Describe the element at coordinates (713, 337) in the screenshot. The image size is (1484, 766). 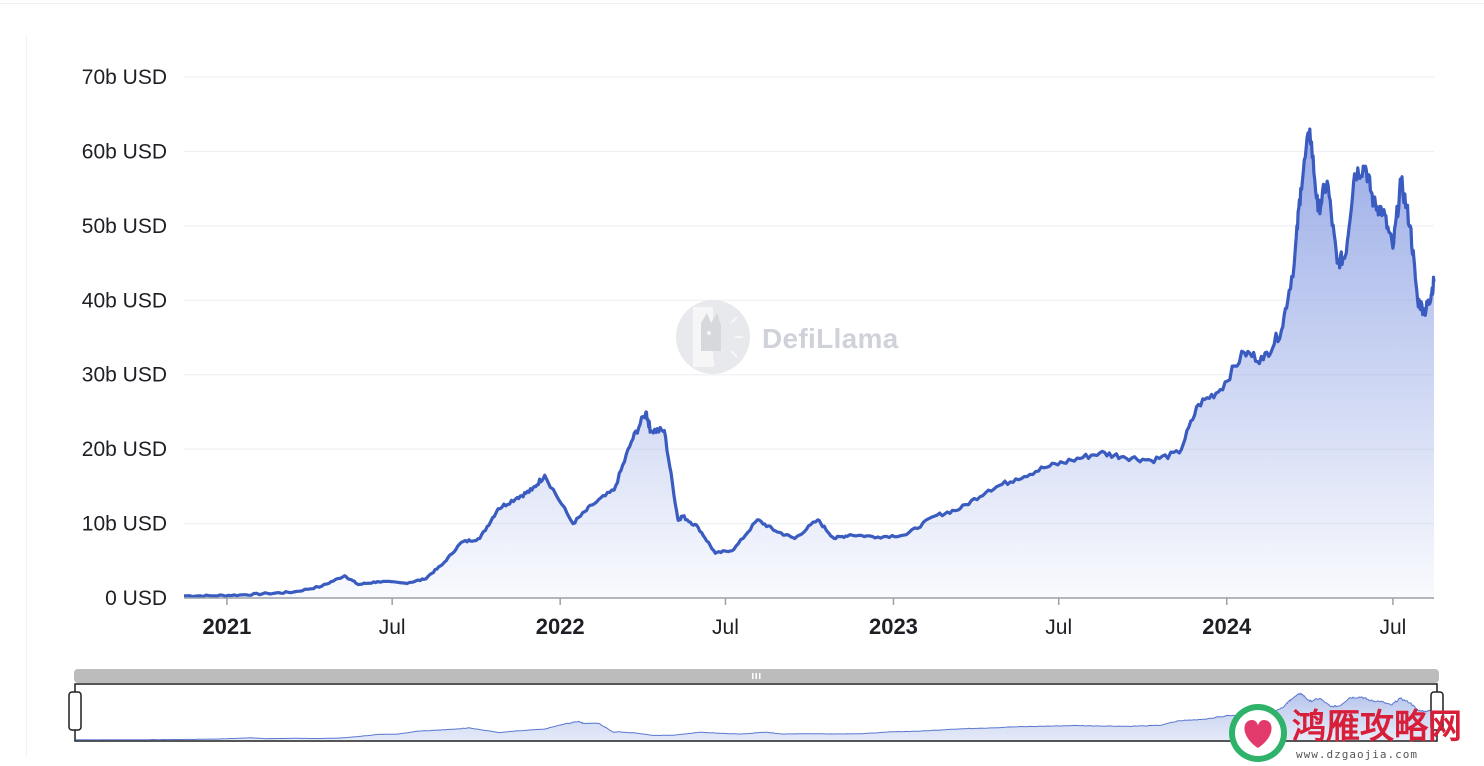
I see `llama-logo-icon` at that location.